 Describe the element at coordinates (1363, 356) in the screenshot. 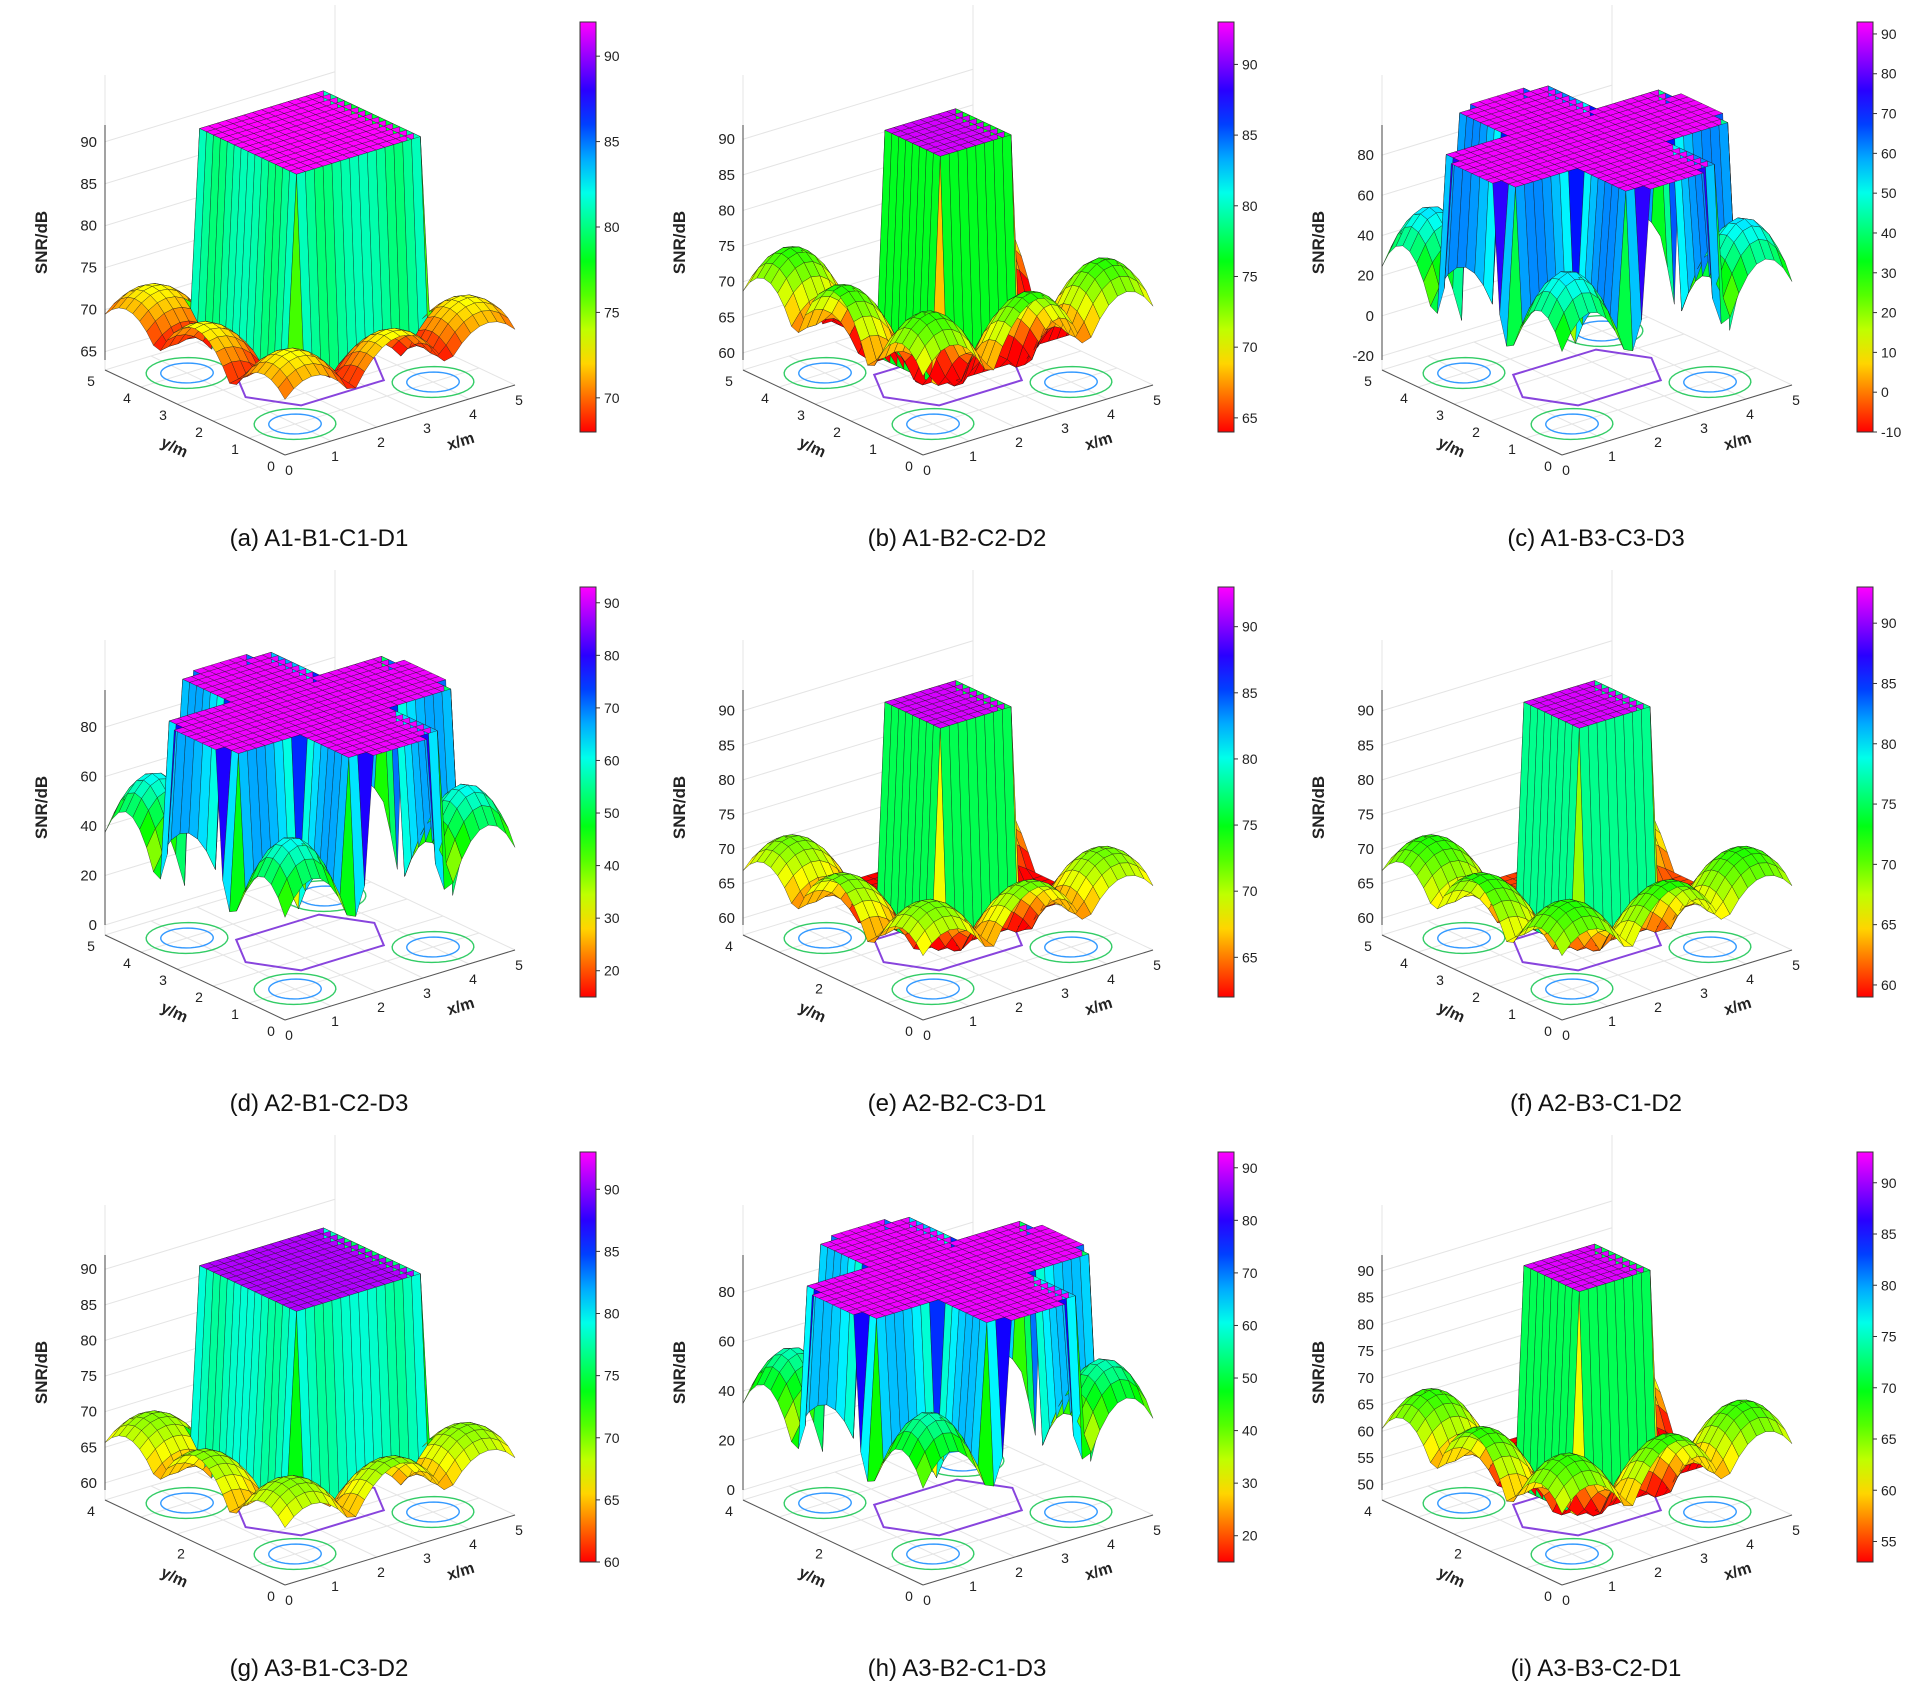

I see `z-tick-label: -20` at that location.